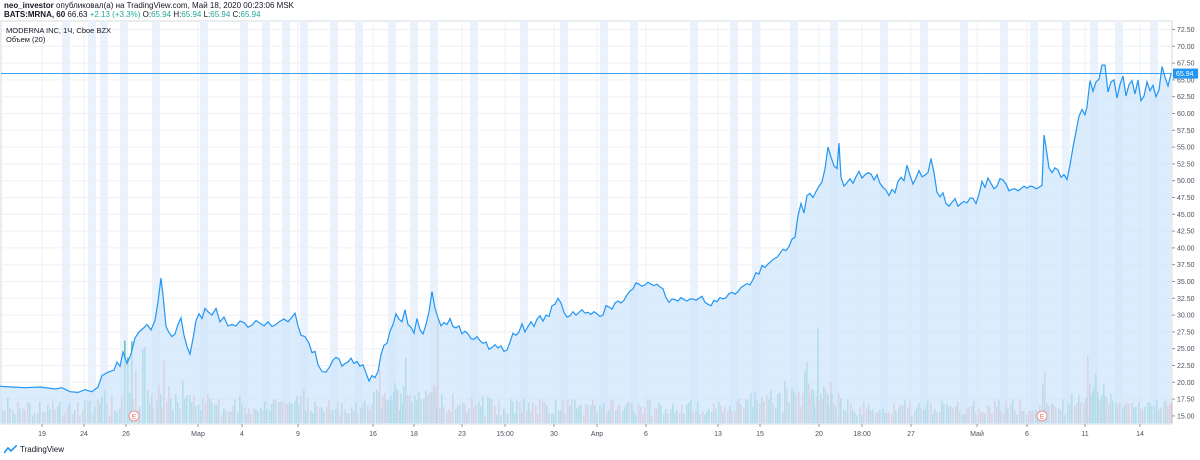  Describe the element at coordinates (1186, 248) in the screenshot. I see `y-tick-label: 40.00` at that location.